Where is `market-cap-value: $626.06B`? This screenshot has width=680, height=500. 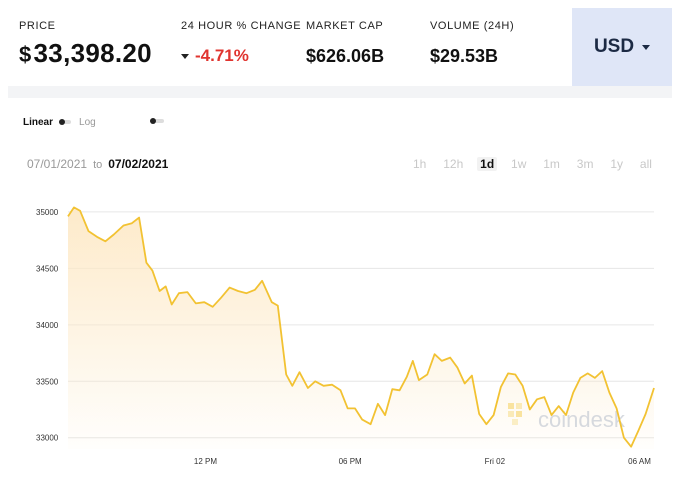 market-cap-value: $626.06B is located at coordinates (345, 56).